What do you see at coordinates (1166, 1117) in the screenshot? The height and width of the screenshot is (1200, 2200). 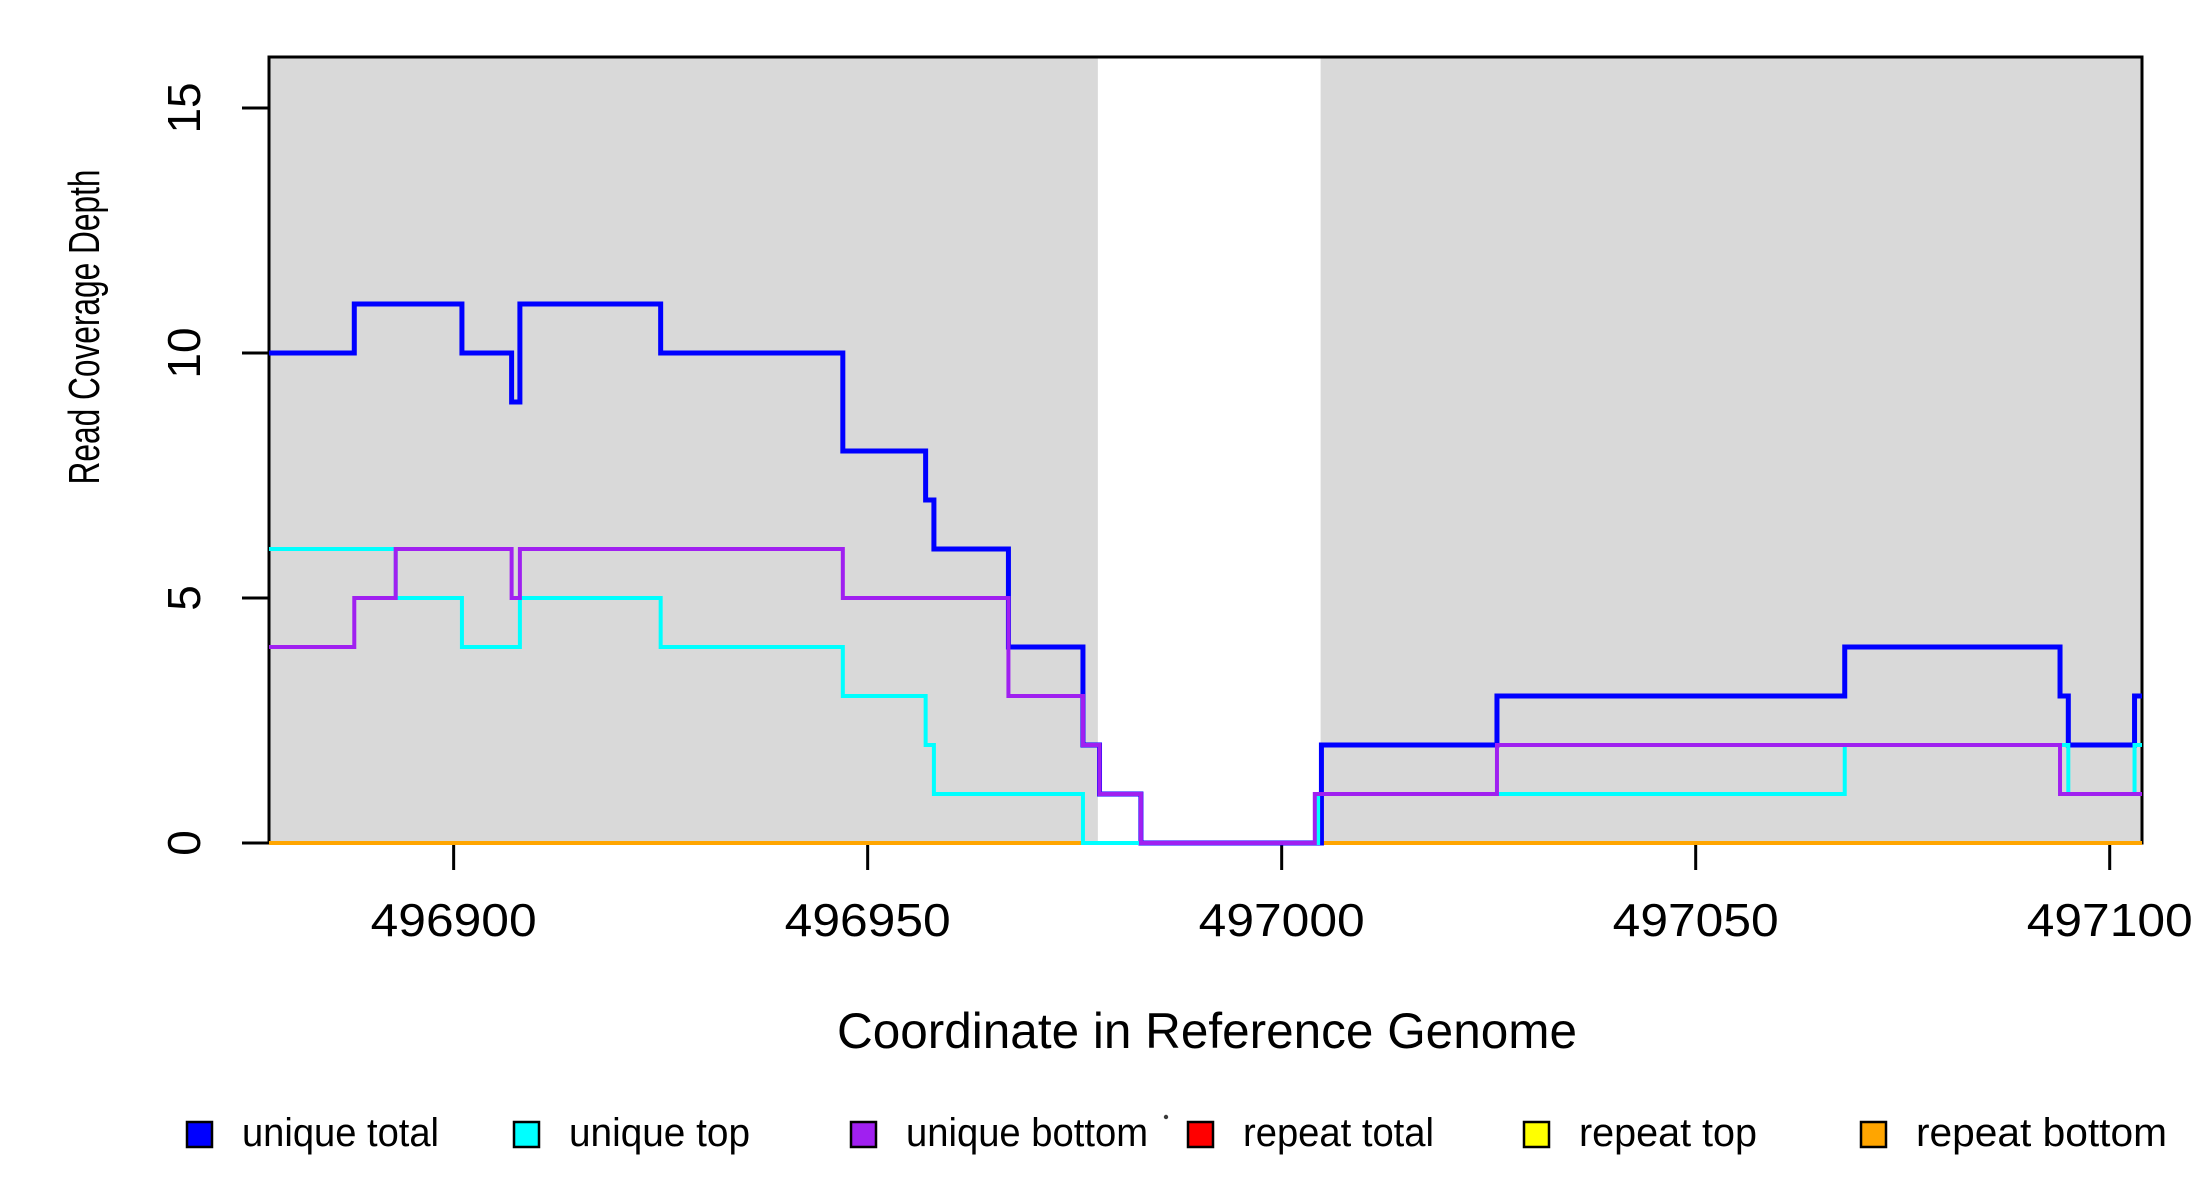 I see `stray-dot` at bounding box center [1166, 1117].